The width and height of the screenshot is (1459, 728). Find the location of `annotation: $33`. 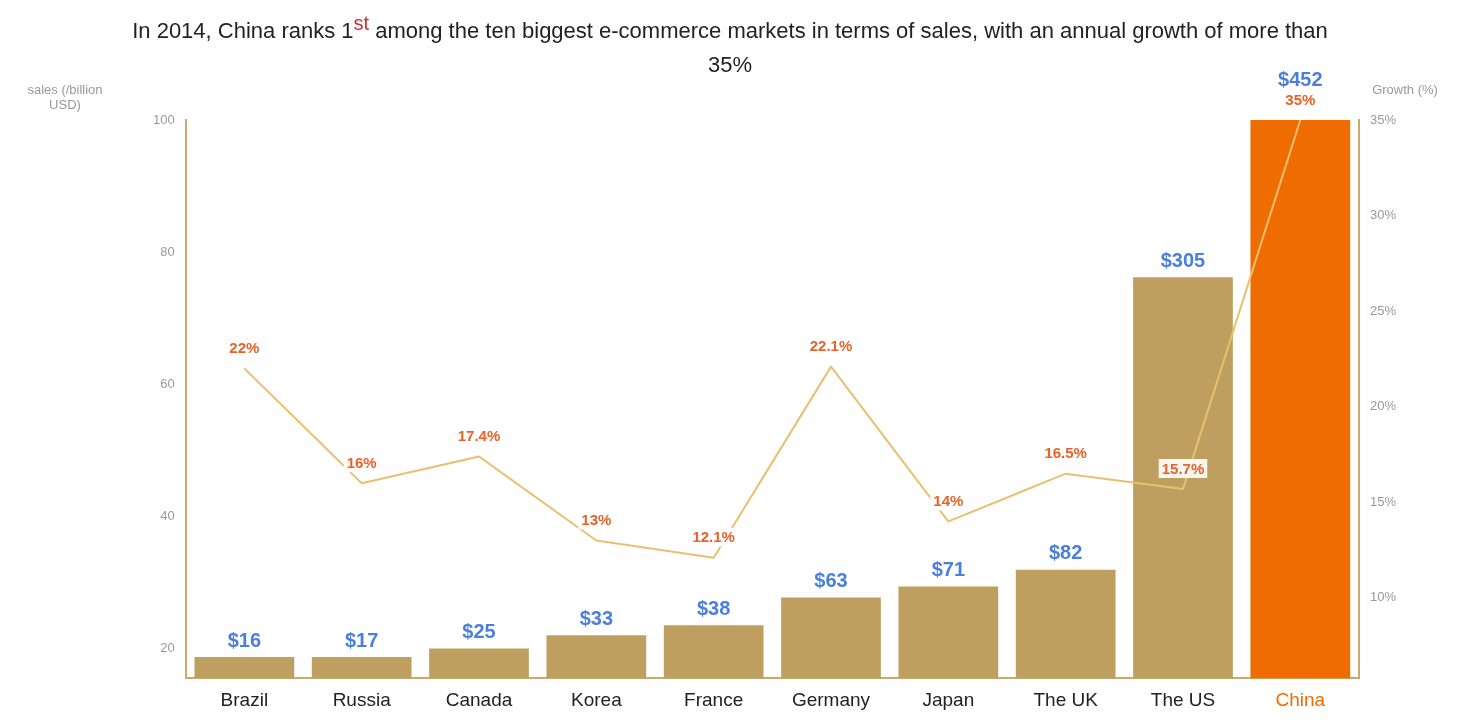

annotation: $33 is located at coordinates (596, 617).